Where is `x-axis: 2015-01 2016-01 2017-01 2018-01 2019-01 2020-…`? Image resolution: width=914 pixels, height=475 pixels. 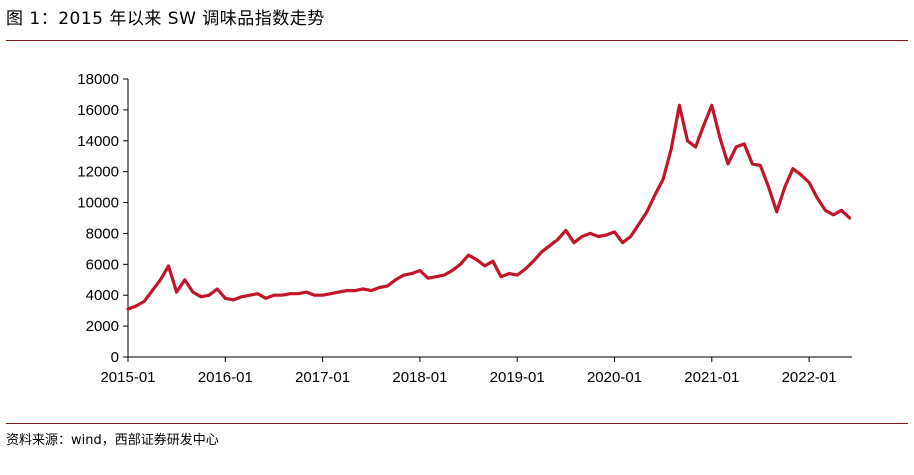
x-axis: 2015-01 2016-01 2017-01 2018-01 2019-01 2020-… is located at coordinates (476, 371).